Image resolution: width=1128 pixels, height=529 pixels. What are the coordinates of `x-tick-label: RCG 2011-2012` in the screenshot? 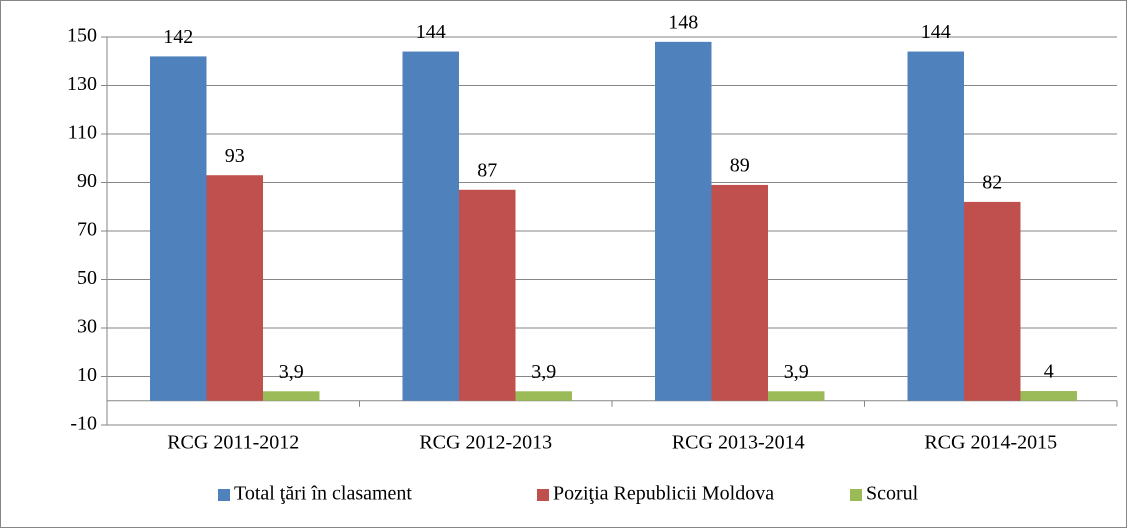 It's located at (233, 443).